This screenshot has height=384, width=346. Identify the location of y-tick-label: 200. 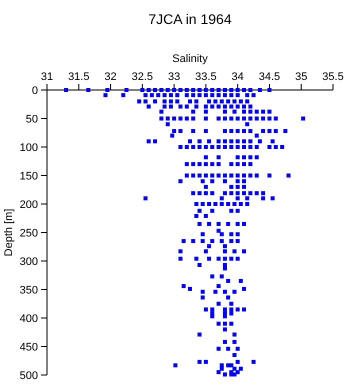
(29, 204).